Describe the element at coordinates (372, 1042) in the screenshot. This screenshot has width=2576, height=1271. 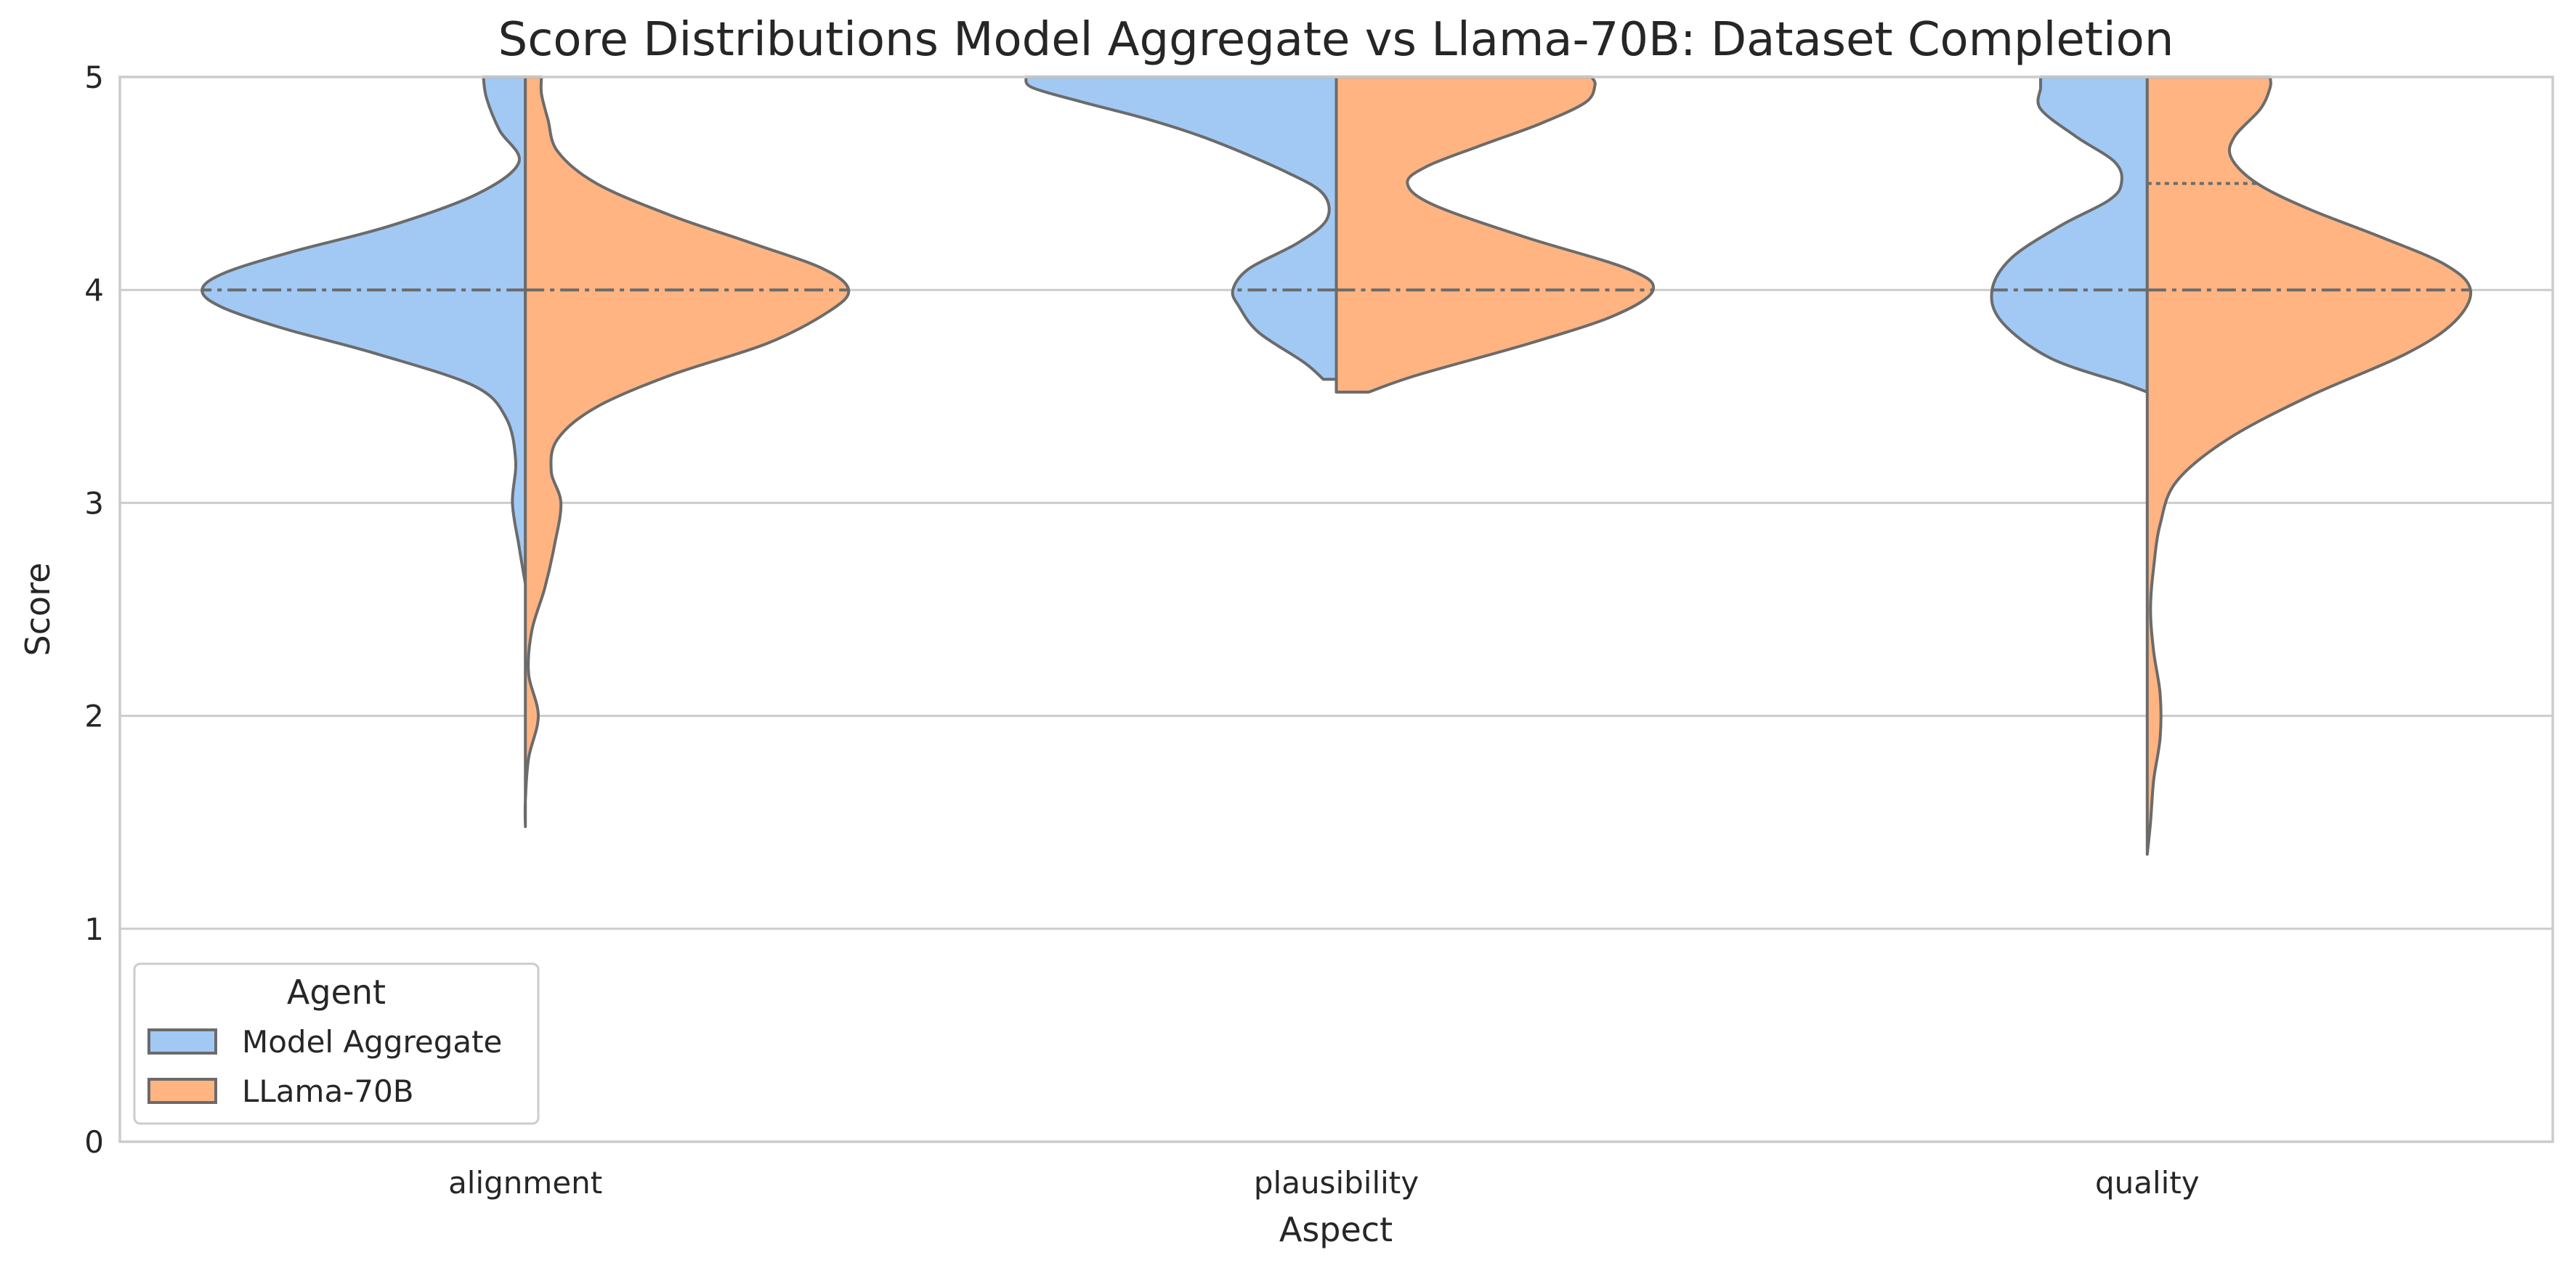
I see `legend-label-model-aggregate: Model Aggregate` at that location.